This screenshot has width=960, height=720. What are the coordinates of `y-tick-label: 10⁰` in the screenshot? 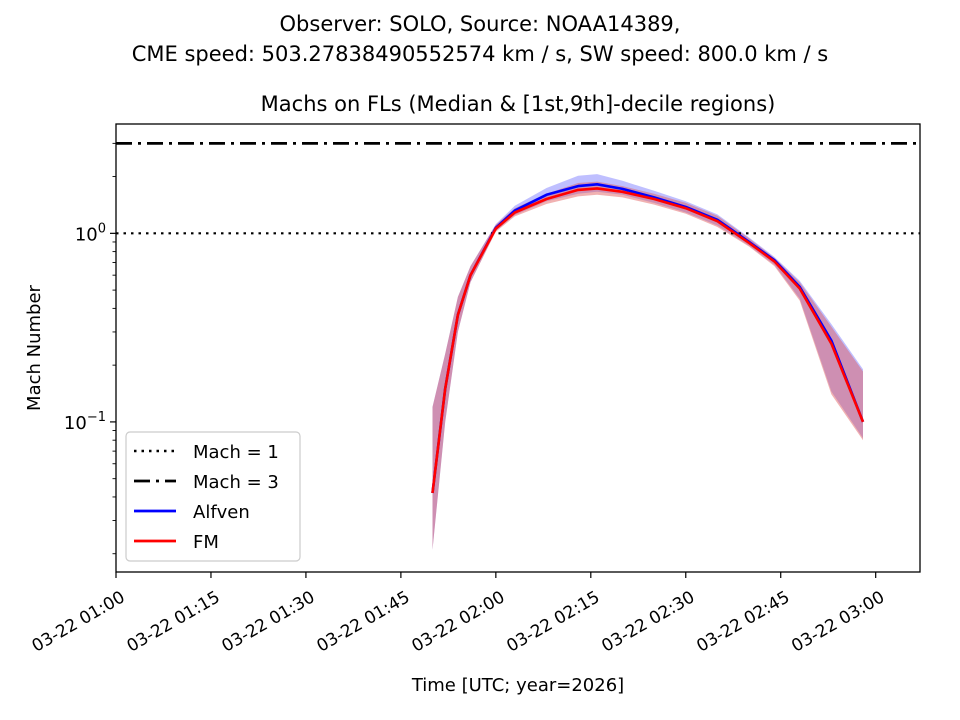 It's located at (90, 233).